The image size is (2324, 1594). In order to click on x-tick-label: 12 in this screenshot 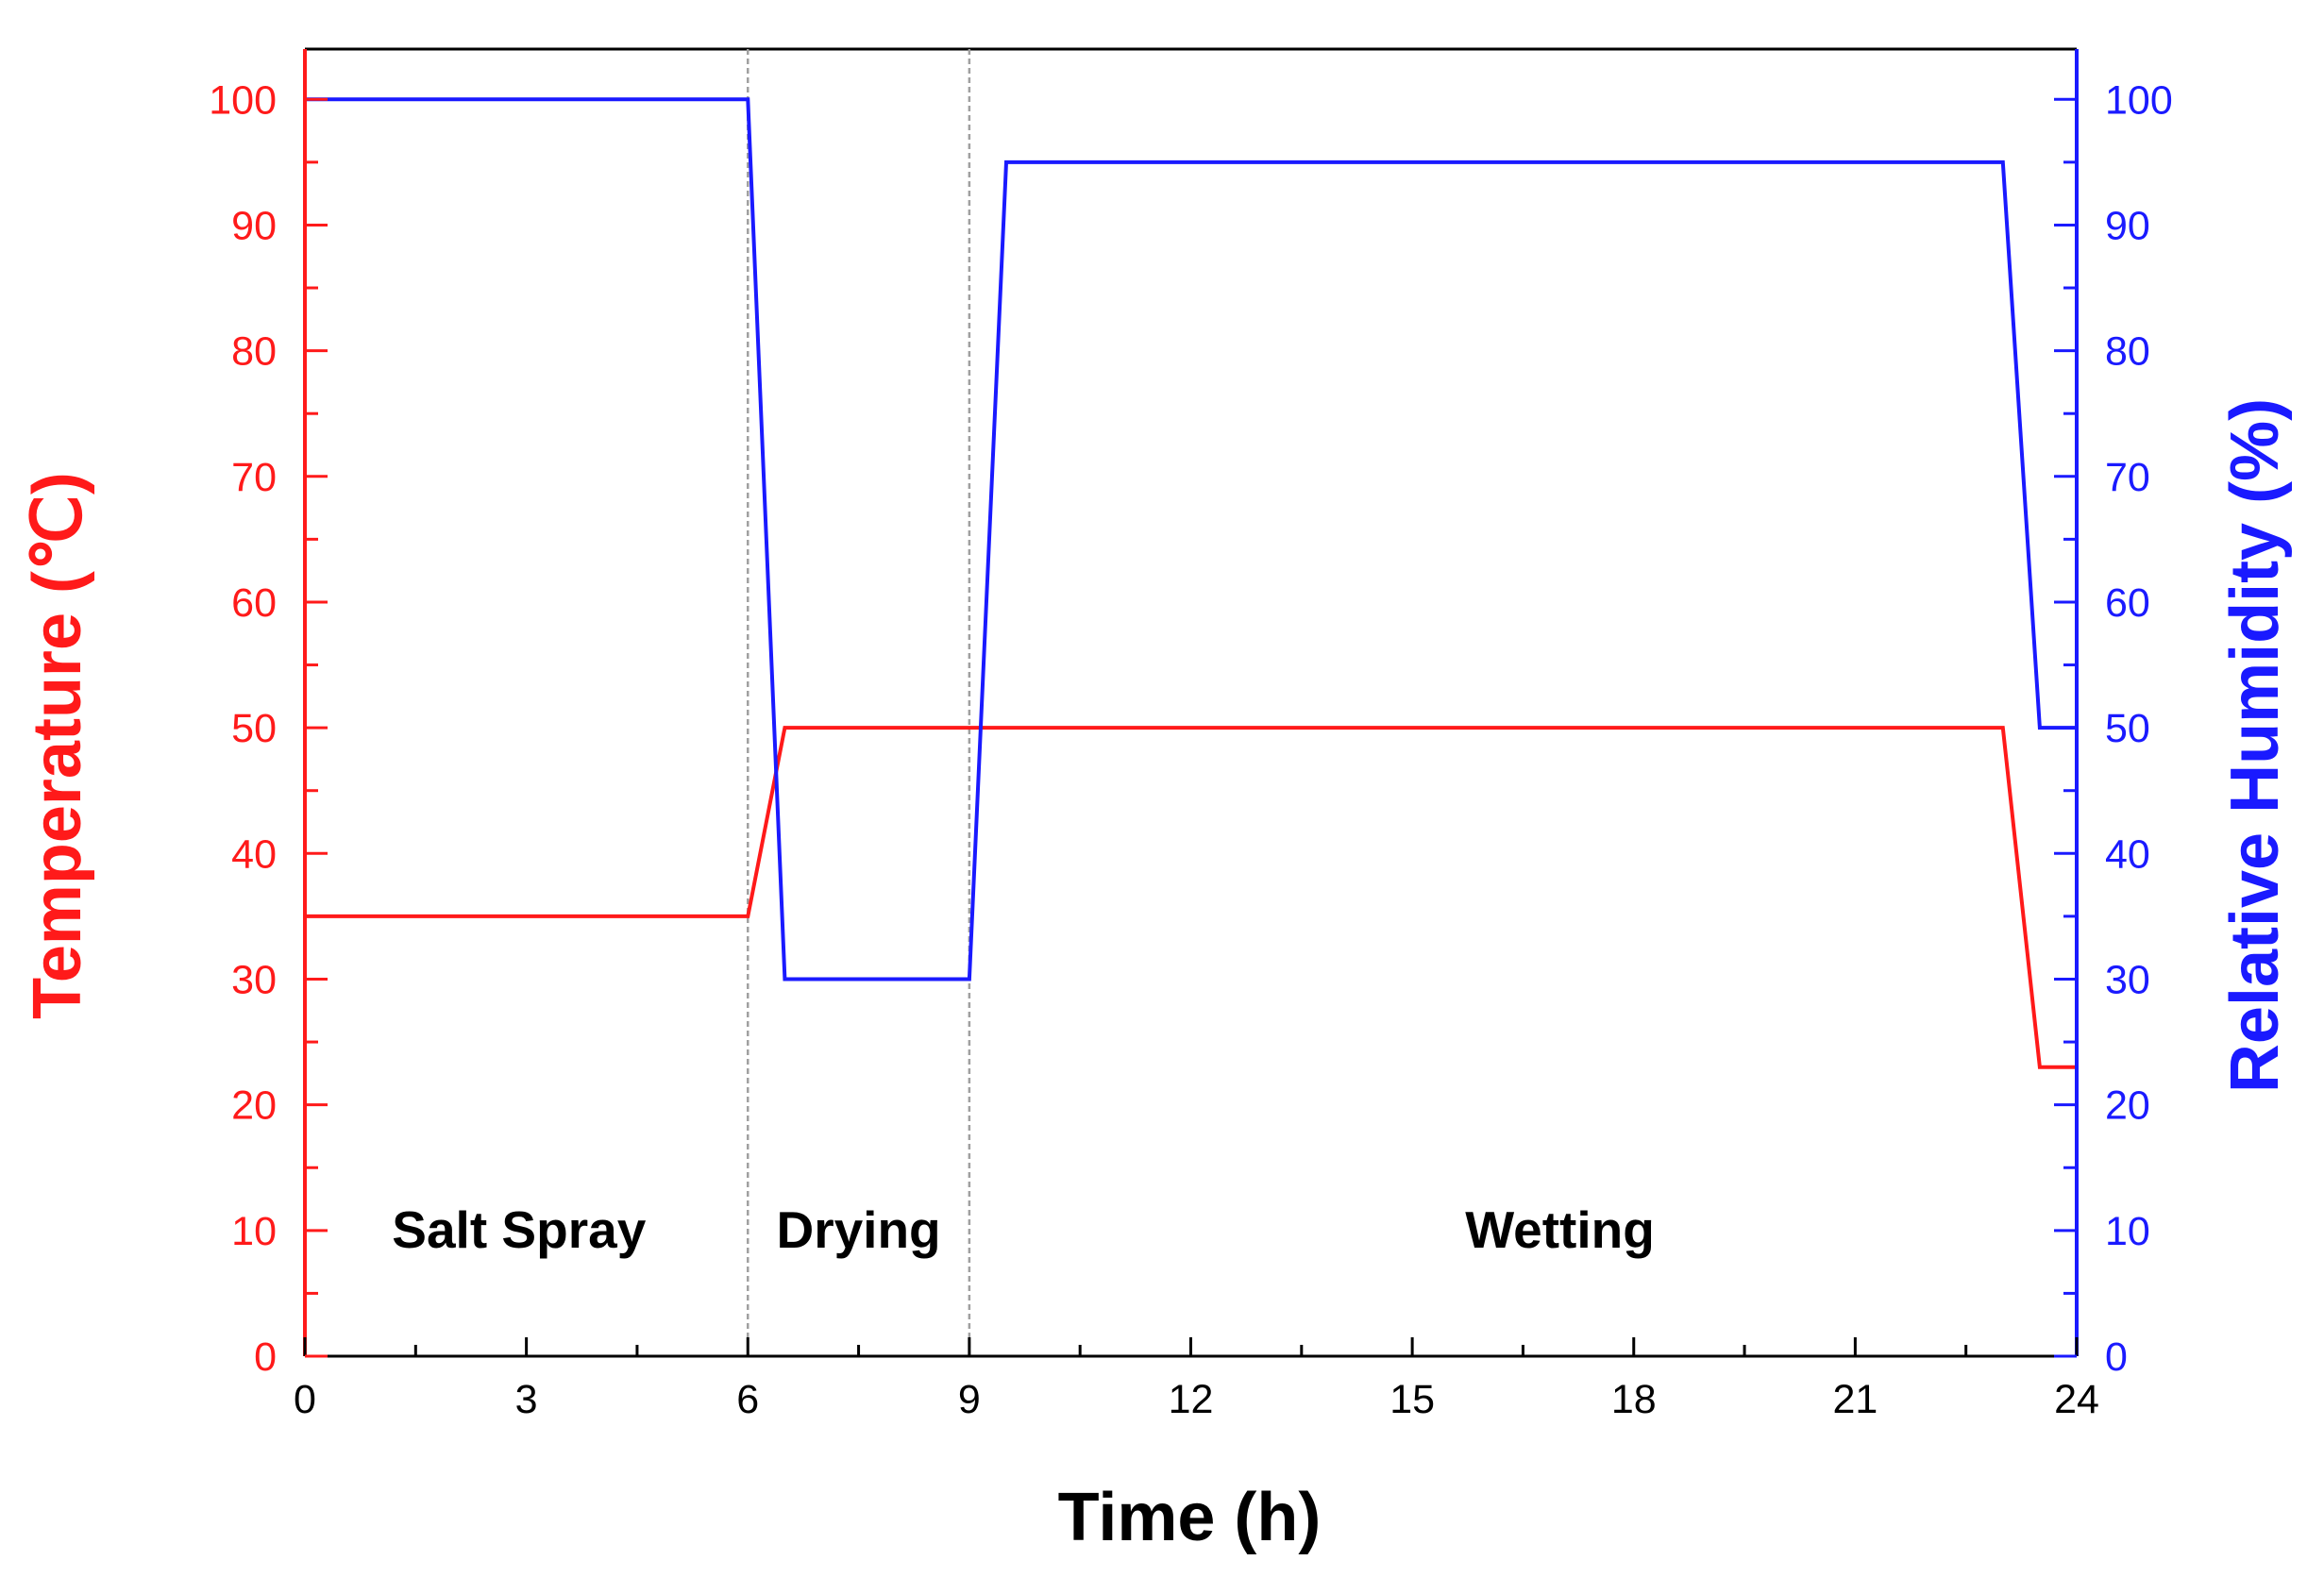, I will do `click(1191, 1399)`.